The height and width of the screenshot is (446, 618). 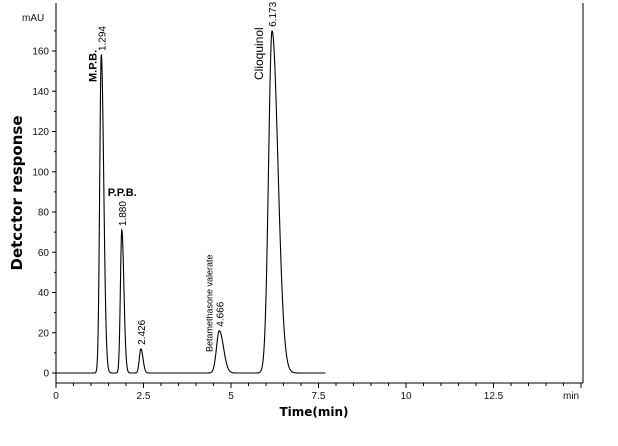 I want to click on y-unit-label: mAU, so click(x=33, y=18).